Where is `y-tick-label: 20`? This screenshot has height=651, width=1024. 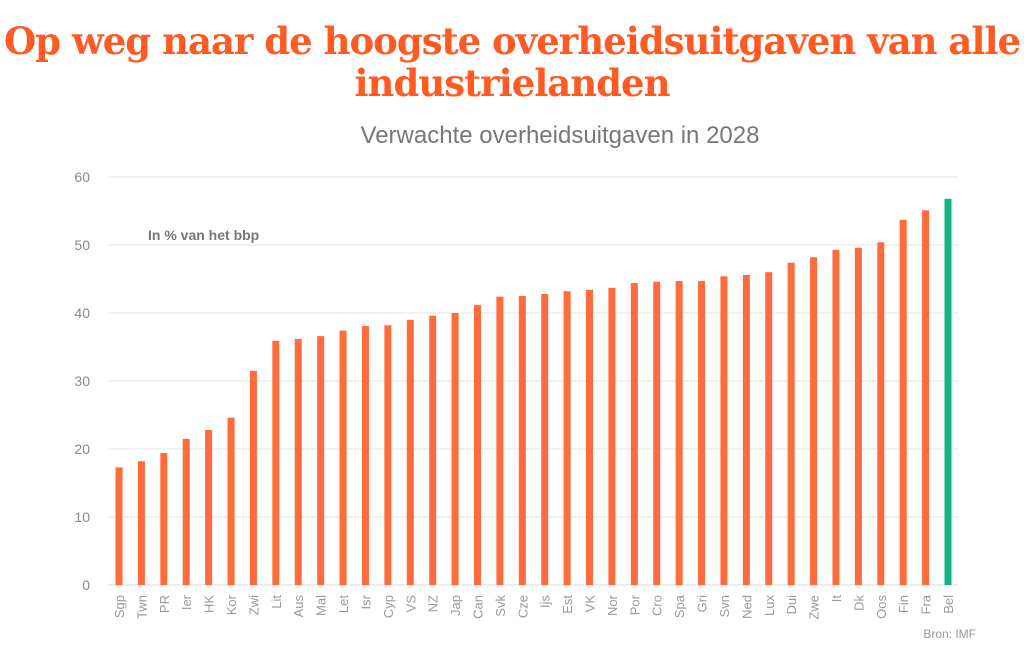
y-tick-label: 20 is located at coordinates (82, 449).